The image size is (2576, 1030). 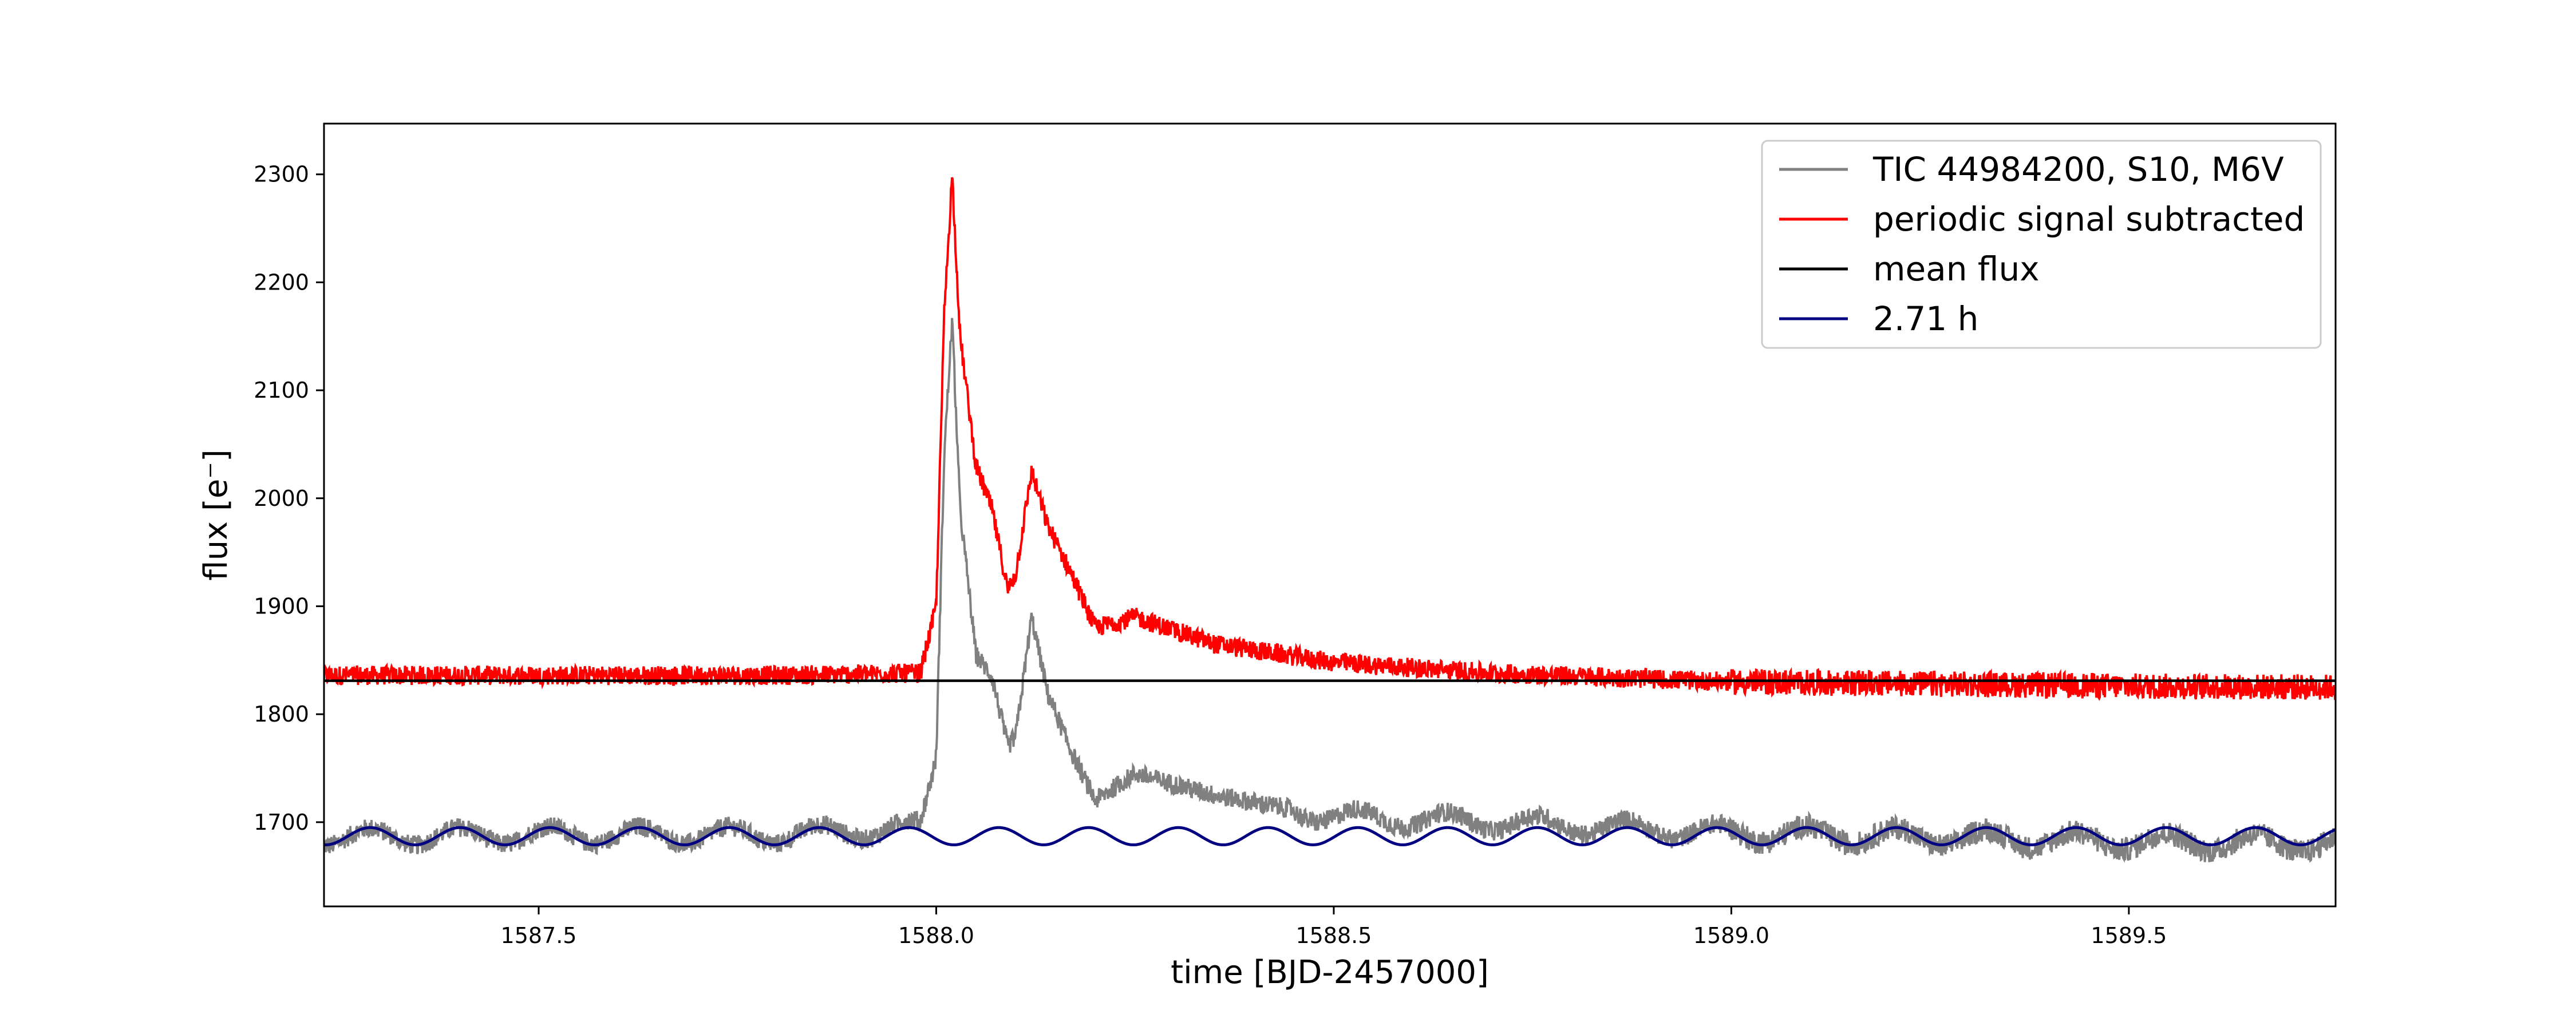 What do you see at coordinates (936, 935) in the screenshot?
I see `x-tick-label: 1588.0` at bounding box center [936, 935].